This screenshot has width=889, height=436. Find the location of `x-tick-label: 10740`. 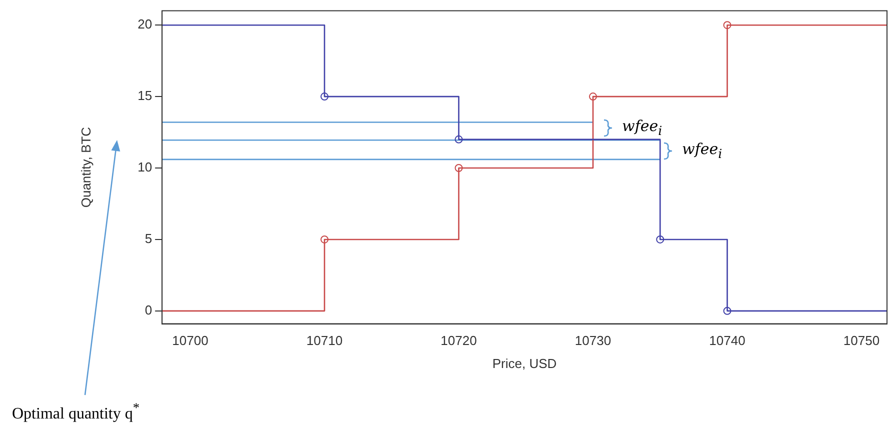

x-tick-label: 10740 is located at coordinates (727, 340).